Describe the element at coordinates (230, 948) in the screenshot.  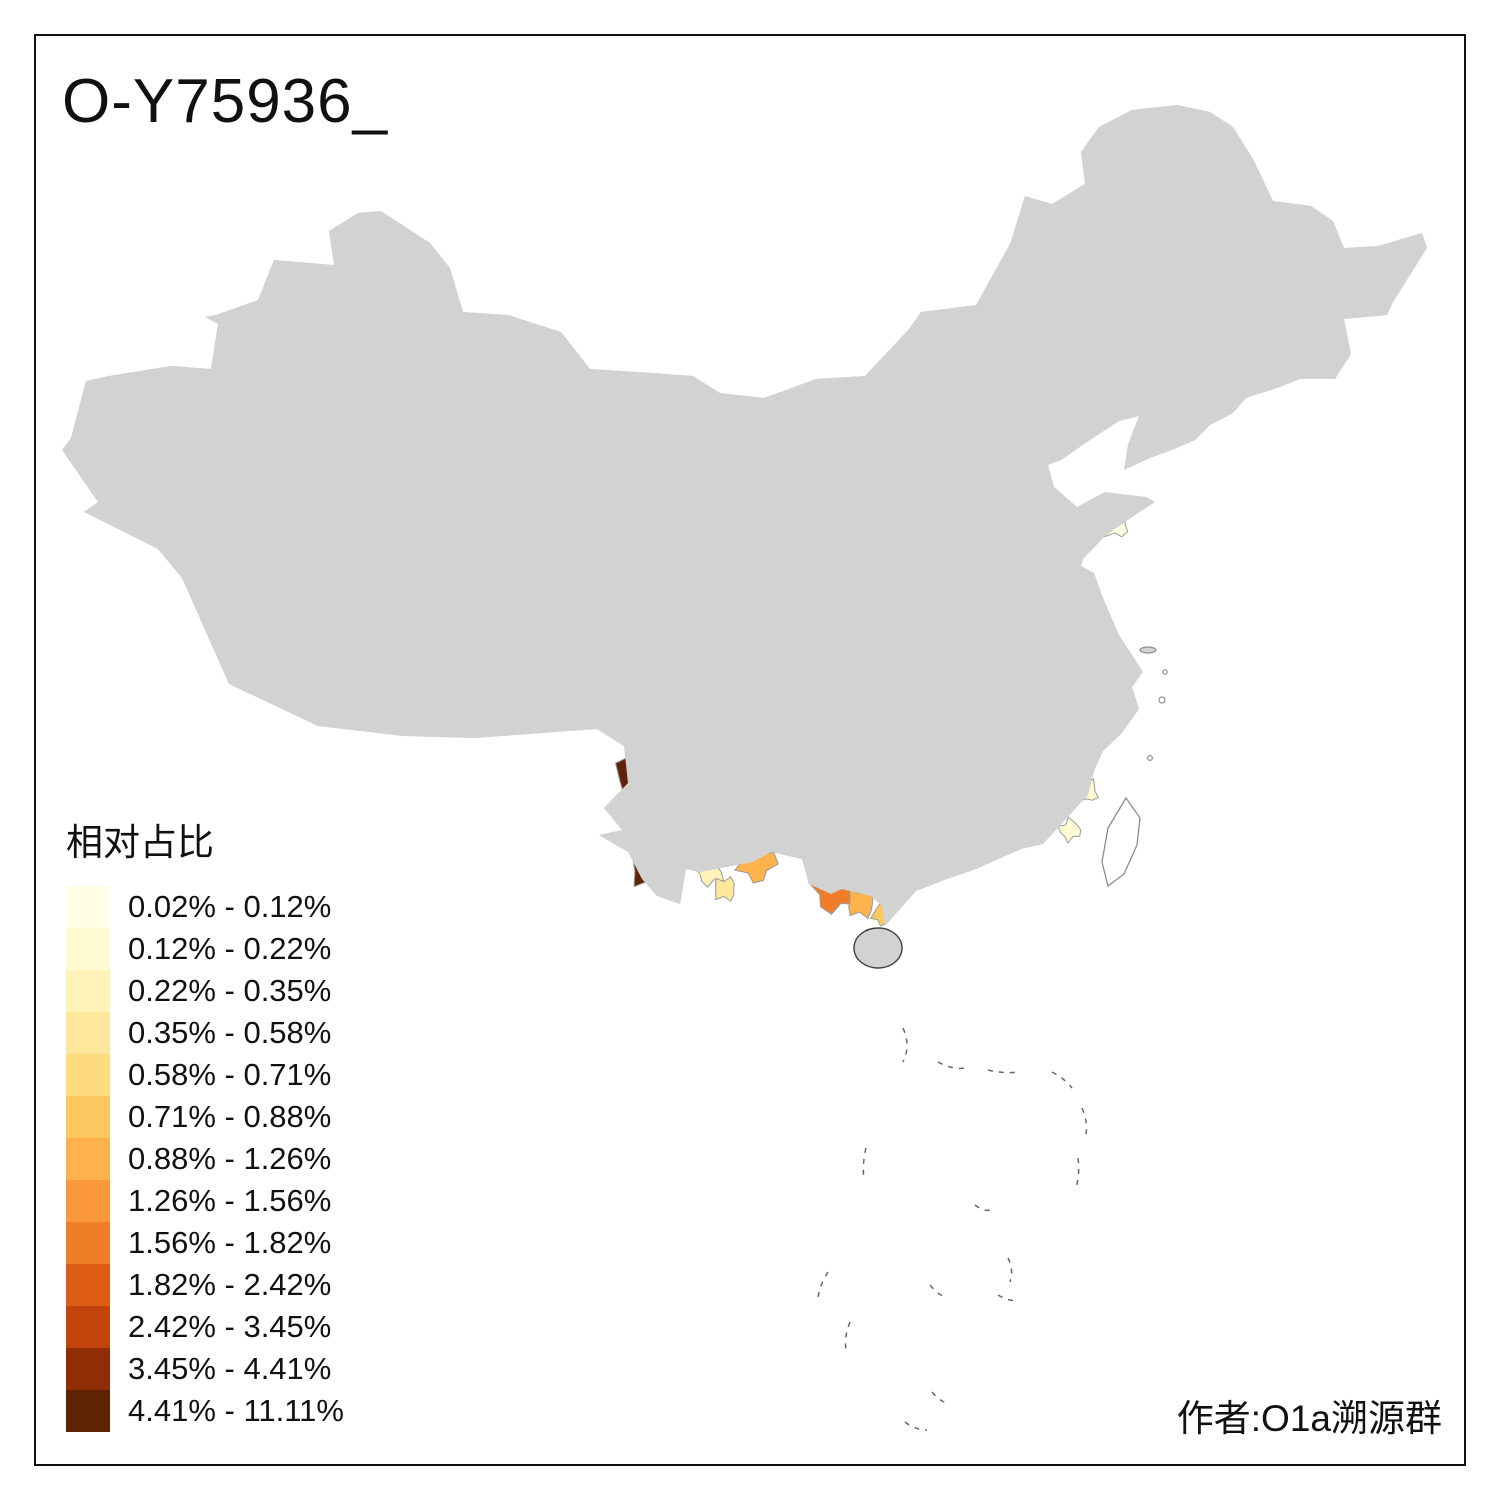
I see `legend-label: 0.12% - 0.22%` at that location.